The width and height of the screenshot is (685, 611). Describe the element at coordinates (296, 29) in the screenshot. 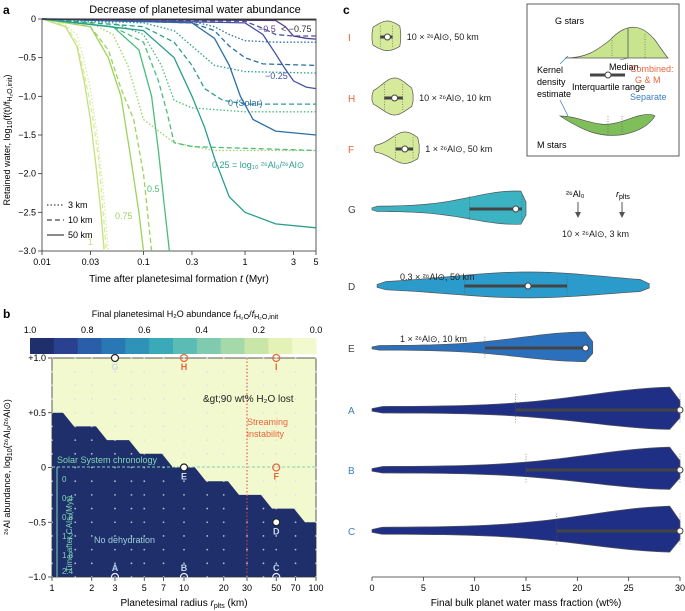

I see `series-label-m075: < −0.75` at that location.